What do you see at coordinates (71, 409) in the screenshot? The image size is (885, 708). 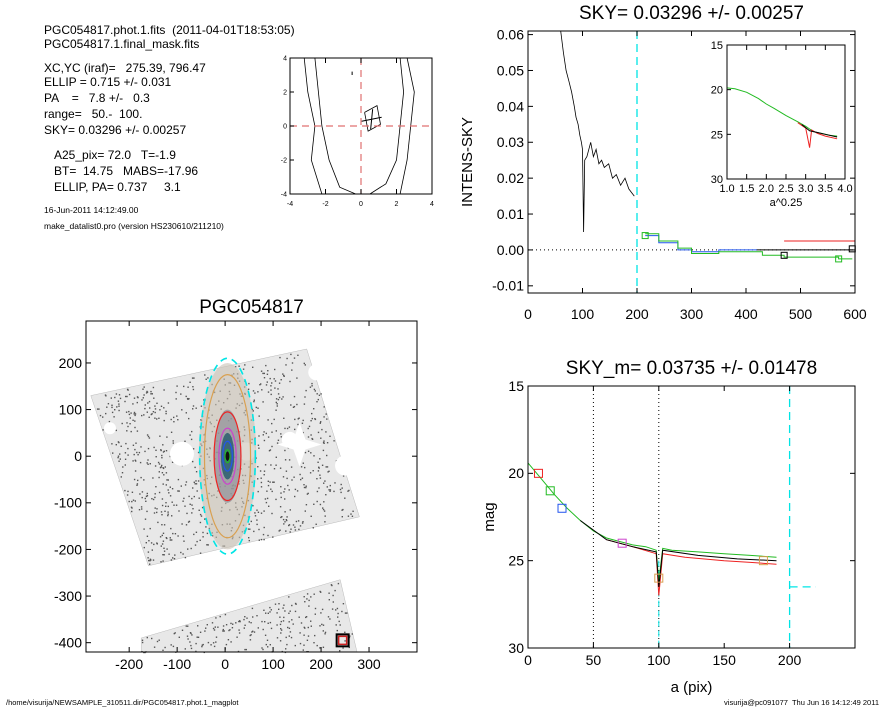 I see `image-y-label: 100` at bounding box center [71, 409].